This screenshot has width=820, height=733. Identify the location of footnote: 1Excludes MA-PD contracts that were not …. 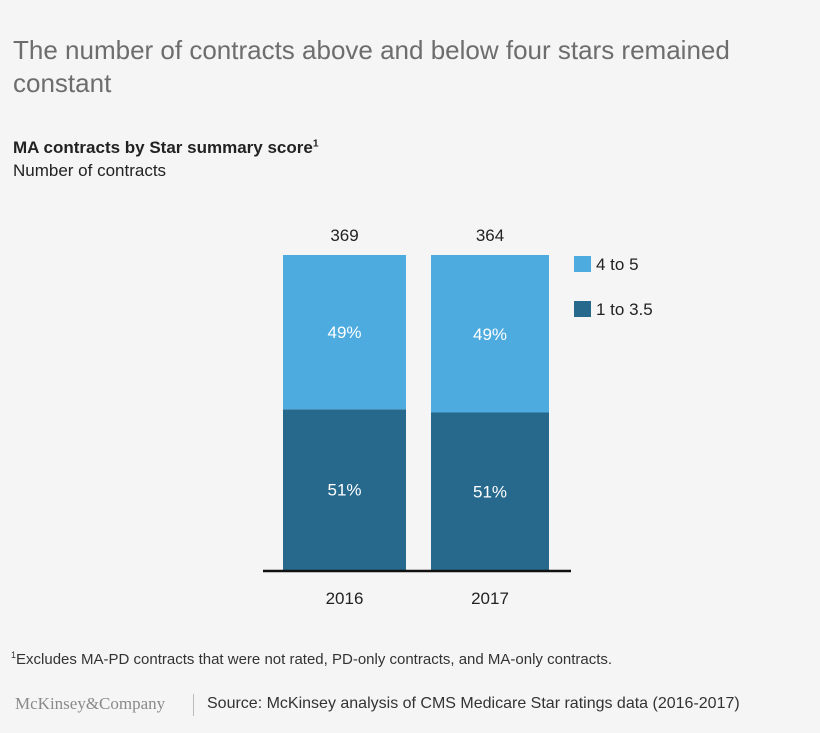
(311, 659).